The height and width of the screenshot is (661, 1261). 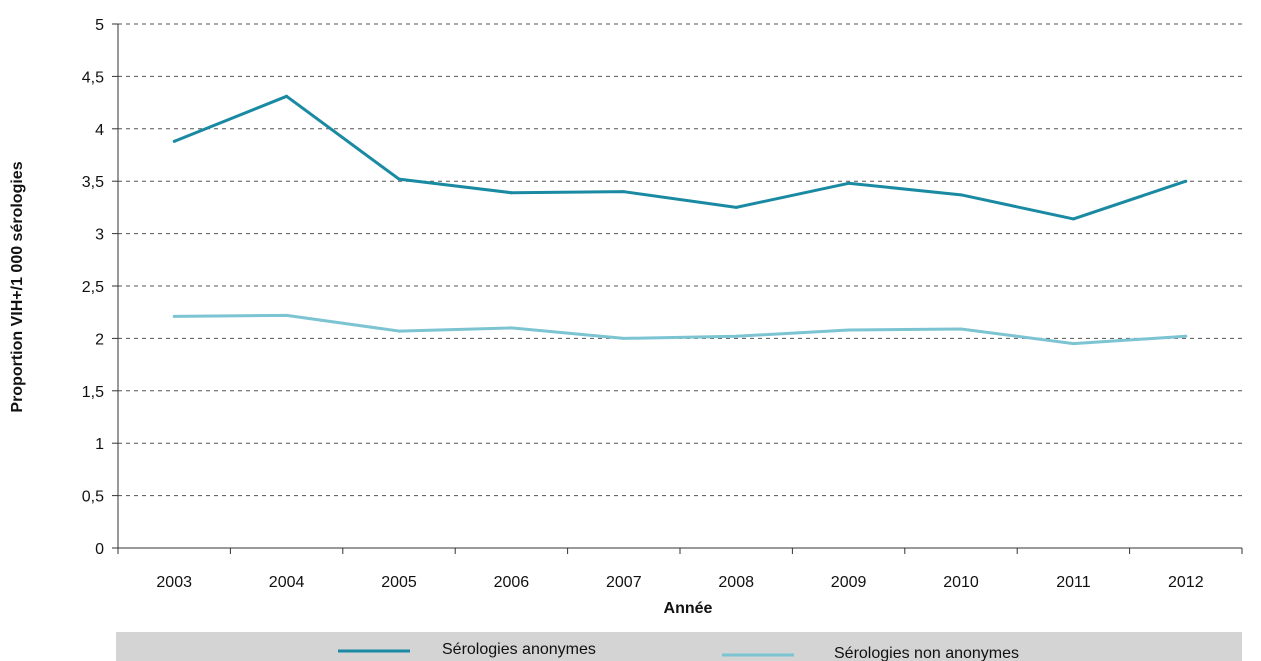 What do you see at coordinates (961, 582) in the screenshot?
I see `x-tick-label: 2010` at bounding box center [961, 582].